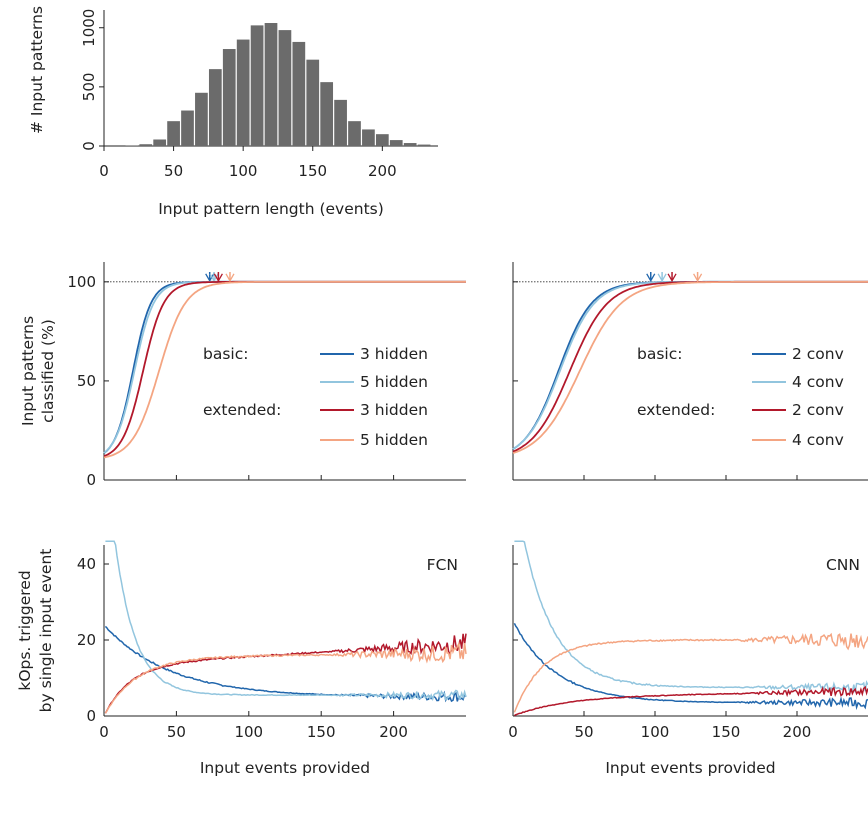 The image size is (868, 837). I want to click on y-tick-label: 20, so click(86, 640).